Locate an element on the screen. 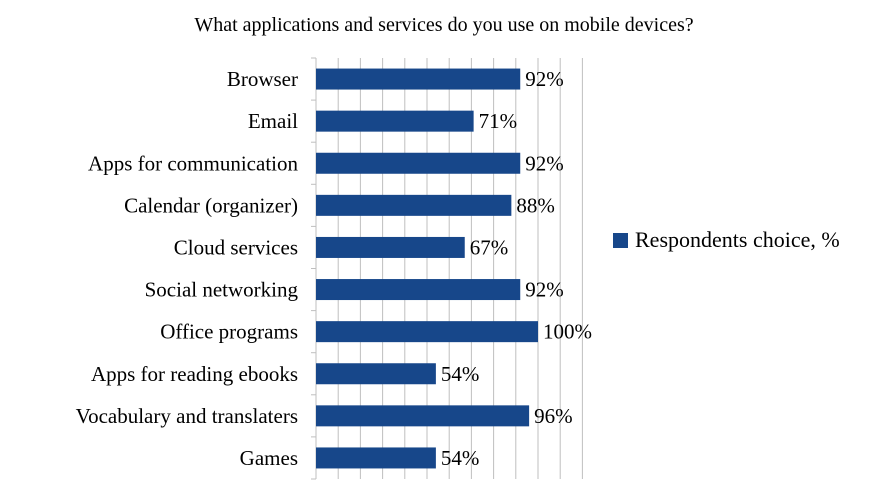  data-label: 71% is located at coordinates (498, 121).